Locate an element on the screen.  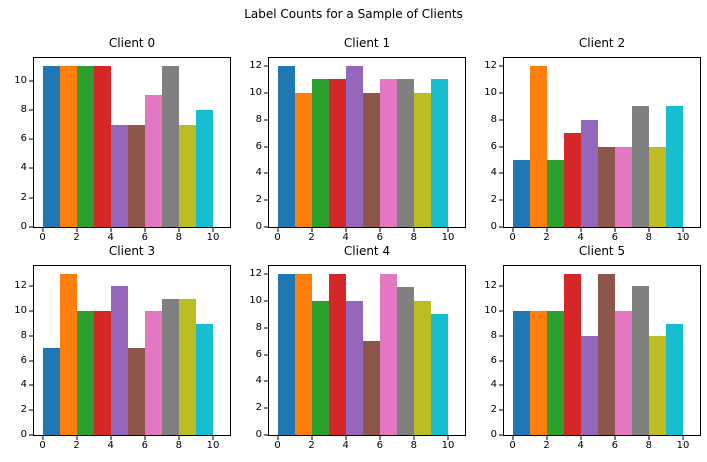
bar-client2-label9 is located at coordinates (674, 166).